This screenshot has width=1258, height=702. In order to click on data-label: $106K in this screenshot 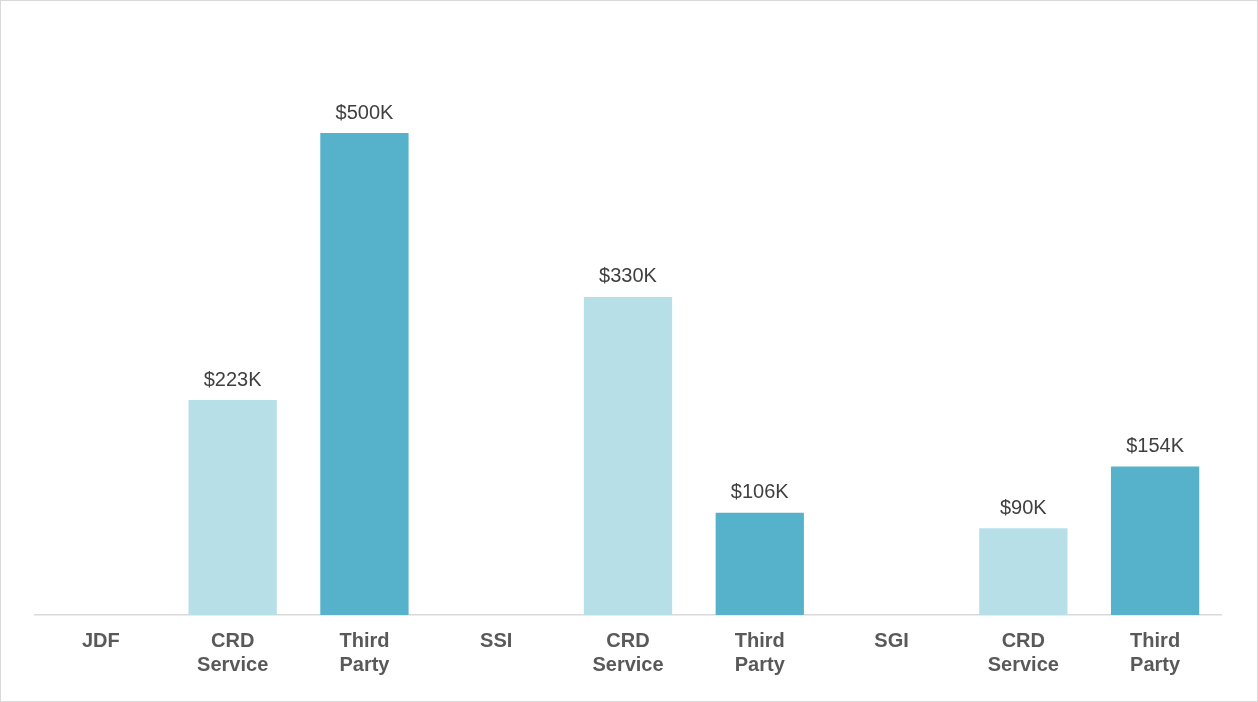, I will do `click(760, 491)`.